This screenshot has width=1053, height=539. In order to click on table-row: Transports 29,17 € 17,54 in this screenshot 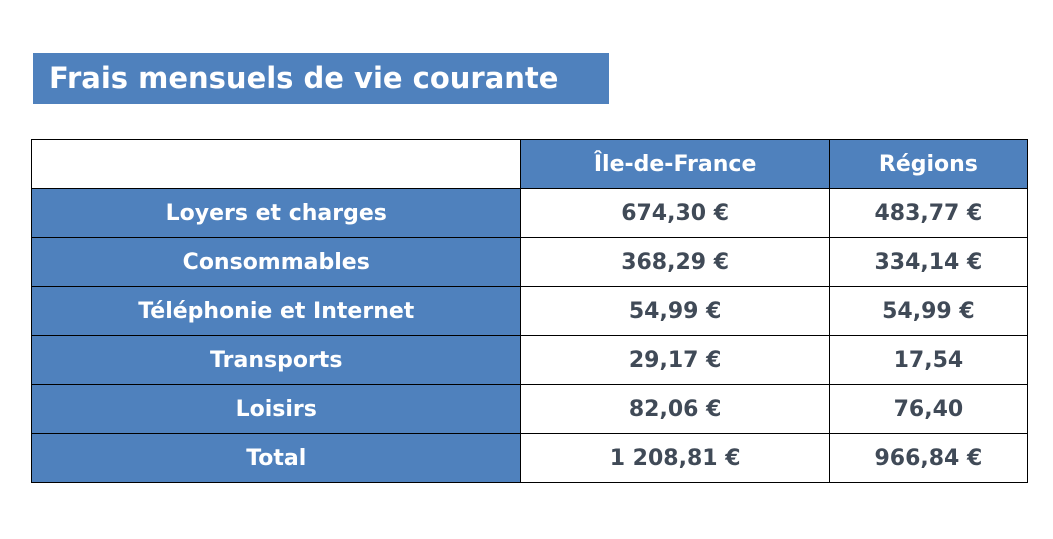, I will do `click(529, 360)`.